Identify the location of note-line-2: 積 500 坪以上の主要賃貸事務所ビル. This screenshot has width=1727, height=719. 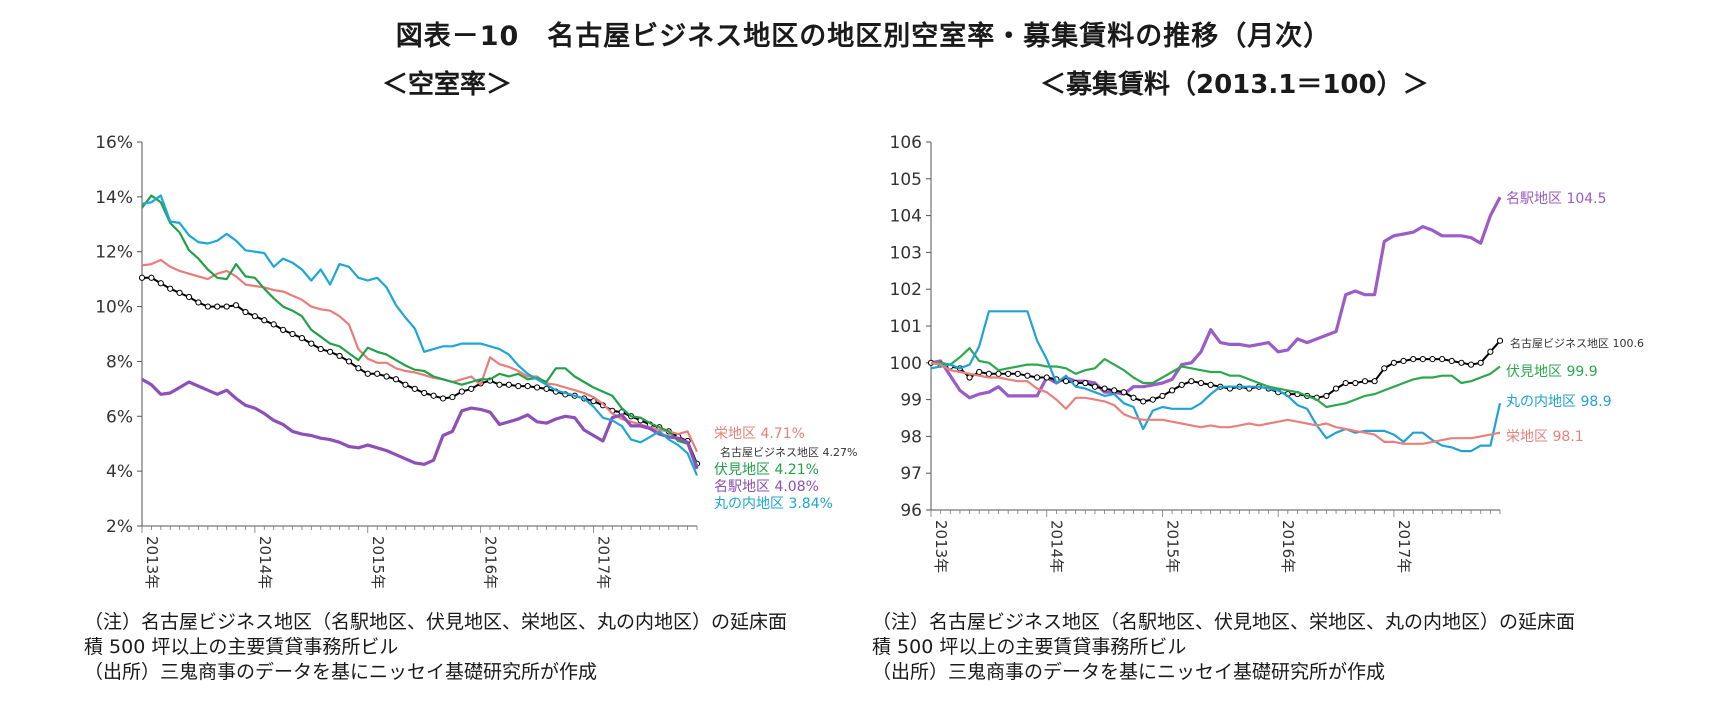
(1029, 647).